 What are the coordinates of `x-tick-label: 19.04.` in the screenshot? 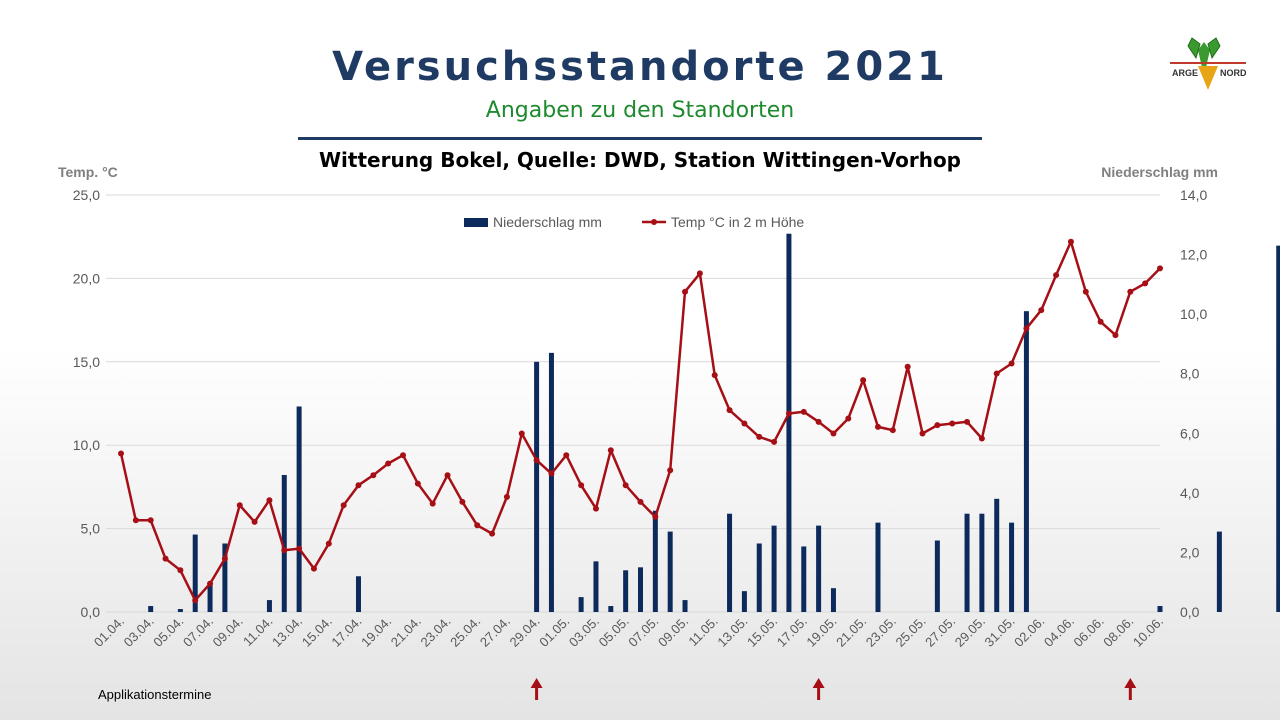 It's located at (376, 632).